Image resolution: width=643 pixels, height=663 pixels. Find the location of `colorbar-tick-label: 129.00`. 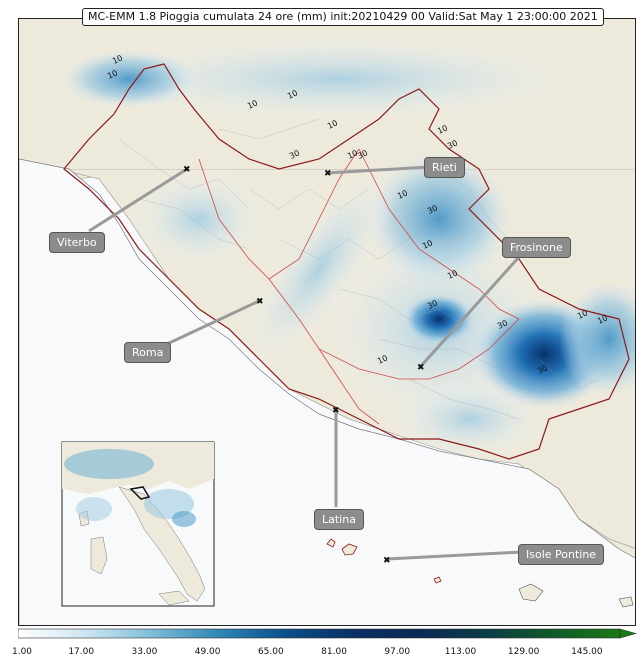

colorbar-tick-label: 129.00 is located at coordinates (523, 652).